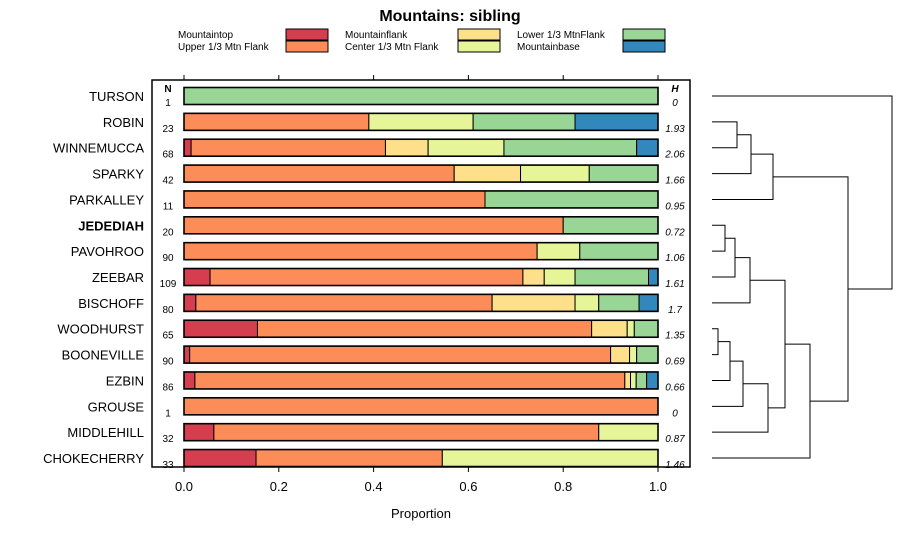 This screenshot has width=900, height=540. I want to click on row-label-chokecherry: CHOKECHERRY, so click(93, 458).